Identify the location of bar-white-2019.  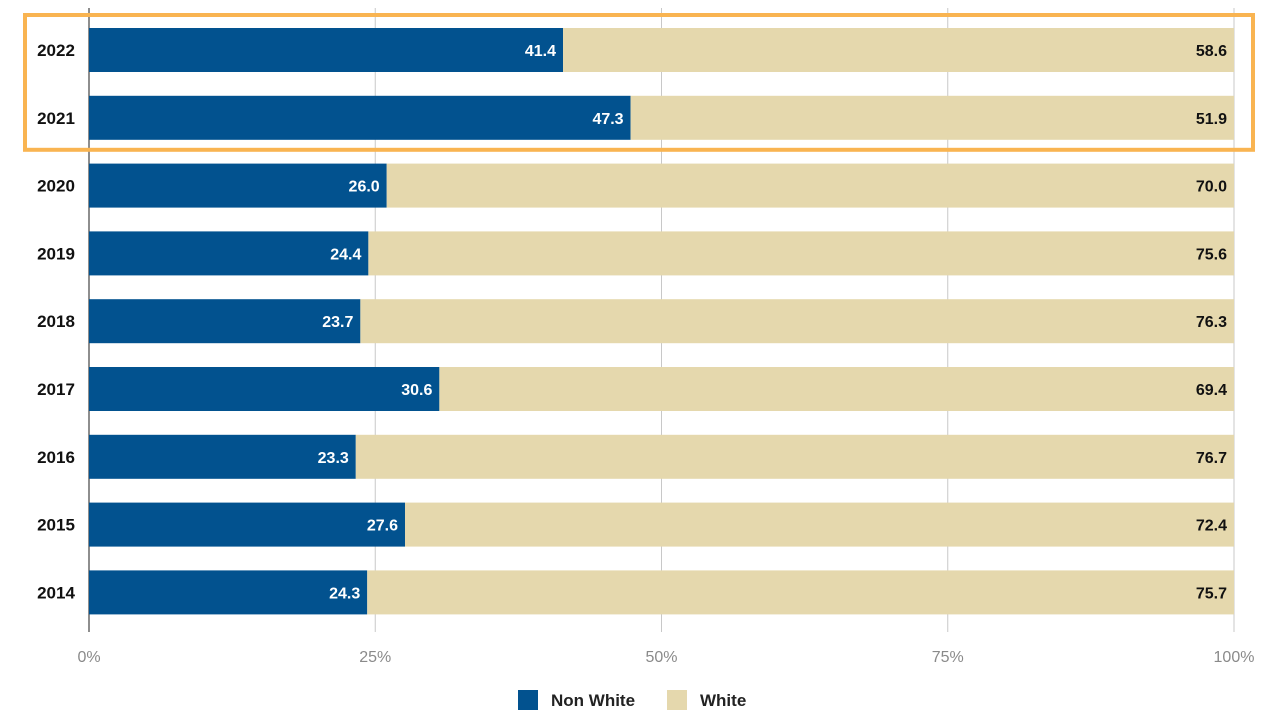
(801, 253).